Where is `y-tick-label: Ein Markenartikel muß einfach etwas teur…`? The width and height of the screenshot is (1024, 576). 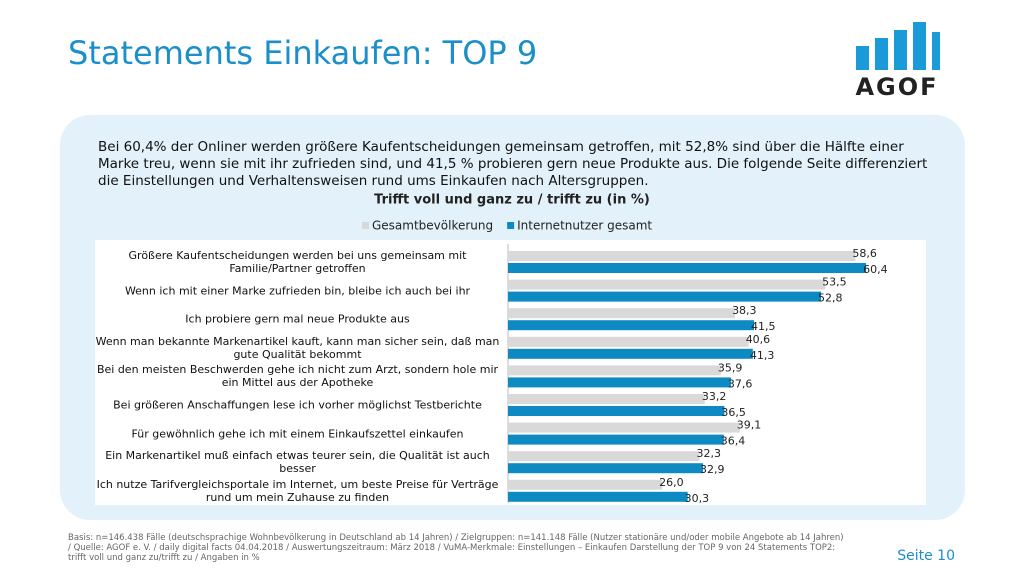
y-tick-label: Ein Markenartikel muß einfach etwas teur… is located at coordinates (297, 462).